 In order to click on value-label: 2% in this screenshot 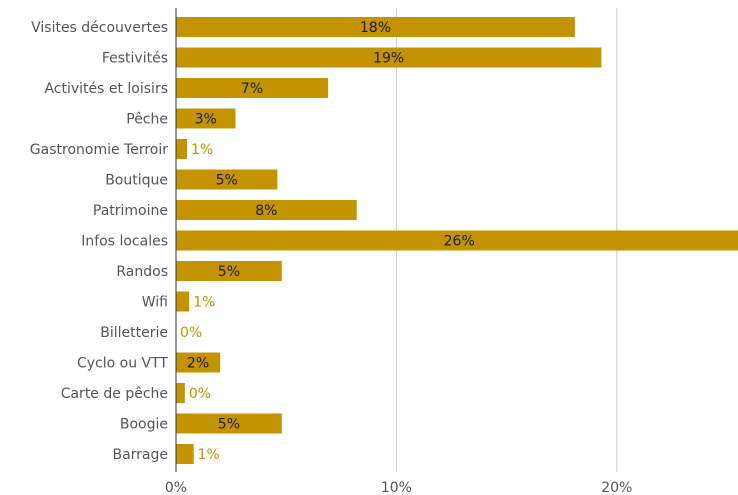, I will do `click(198, 364)`.